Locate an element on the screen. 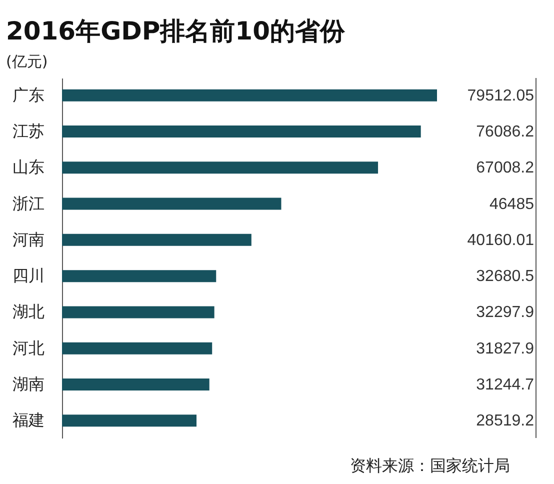 The image size is (554, 484). y-tick-label: 广东 is located at coordinates (28, 94).